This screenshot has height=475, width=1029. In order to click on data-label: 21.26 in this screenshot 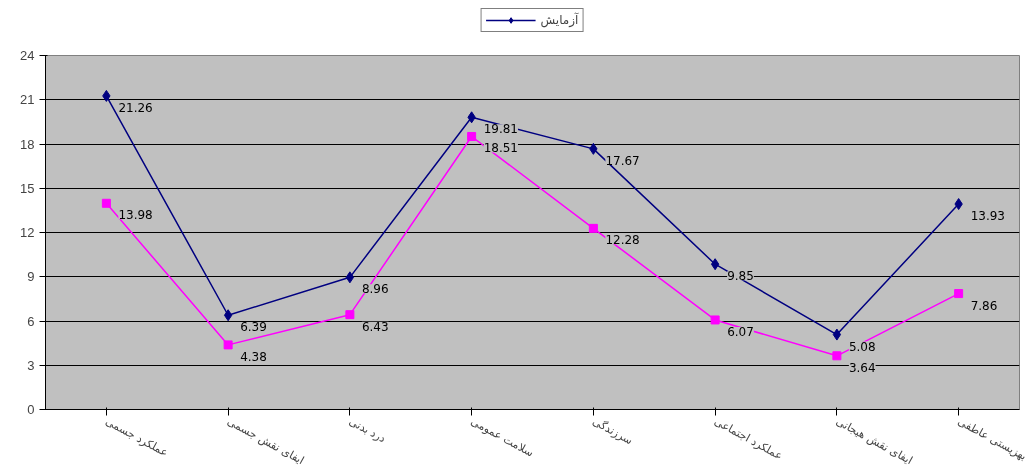, I will do `click(135, 107)`.